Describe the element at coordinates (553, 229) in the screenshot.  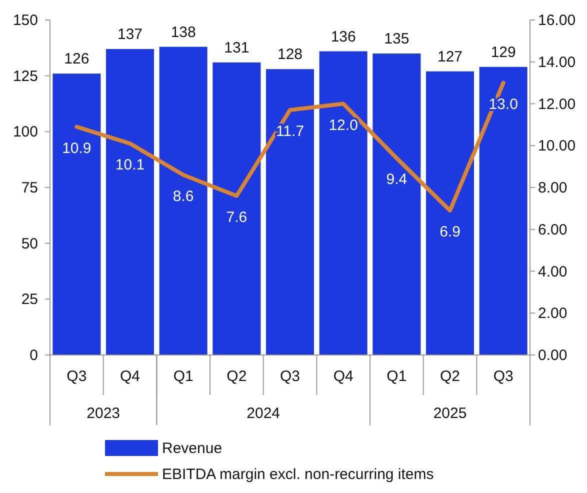
I see `y2-tick-label: 6.00` at that location.